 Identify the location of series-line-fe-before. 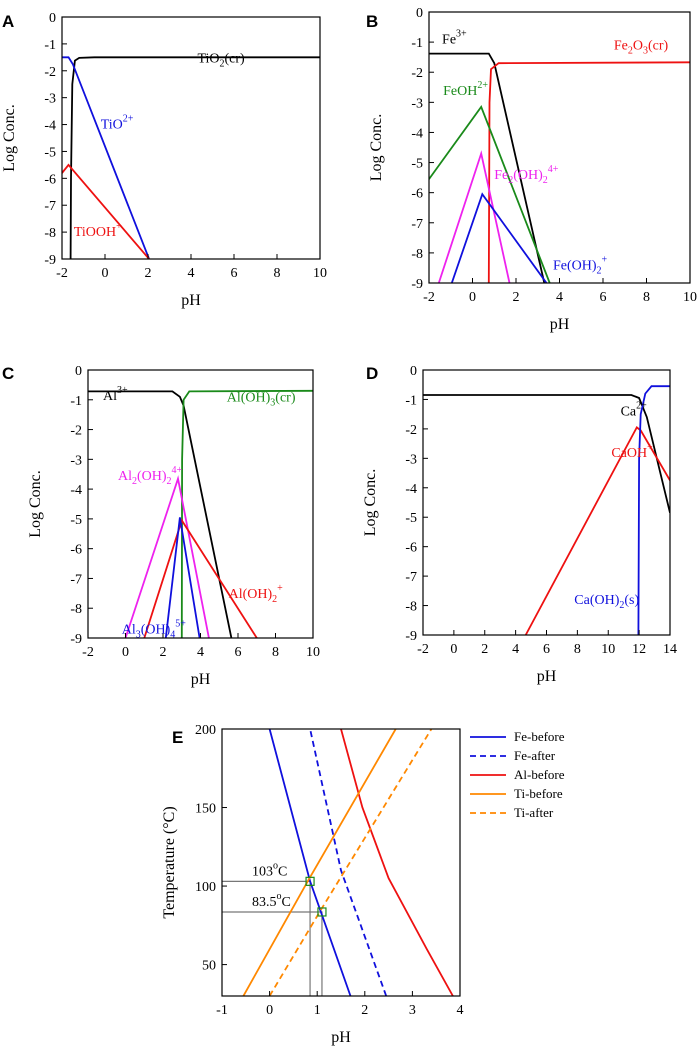
(310, 862).